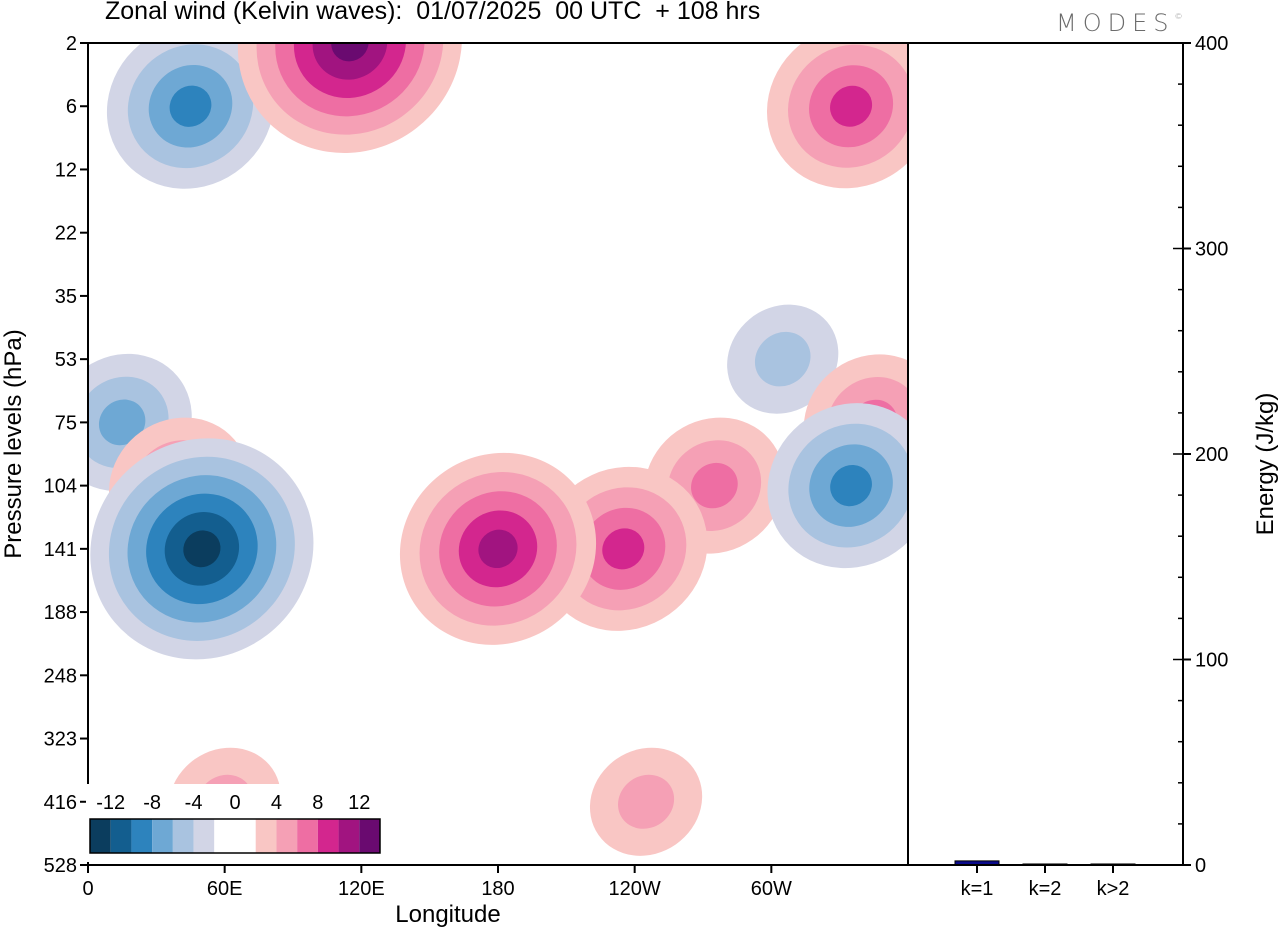 The image size is (1280, 930). Describe the element at coordinates (60, 487) in the screenshot. I see `y-tick-label: 104` at that location.